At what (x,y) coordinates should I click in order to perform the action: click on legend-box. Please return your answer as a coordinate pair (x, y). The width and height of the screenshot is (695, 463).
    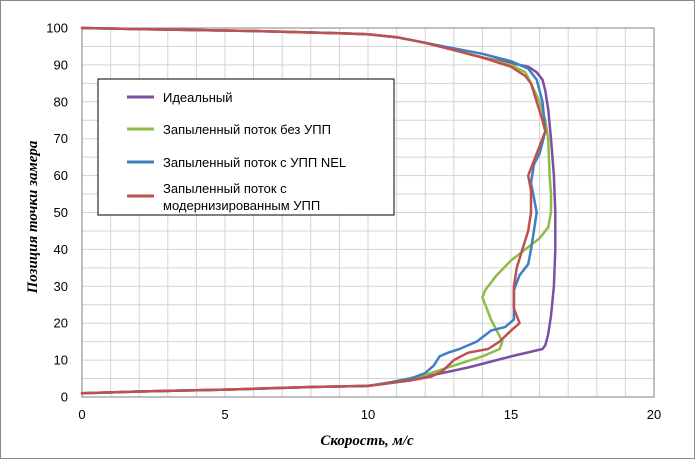
    Looking at the image, I should click on (246, 147).